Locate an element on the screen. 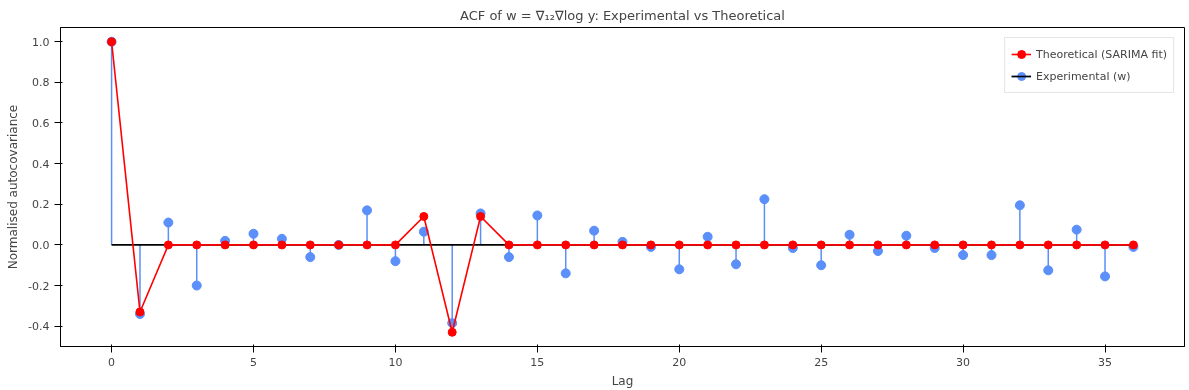 This screenshot has height=390, width=1189. legend-label: Experimental (w) is located at coordinates (1083, 76).